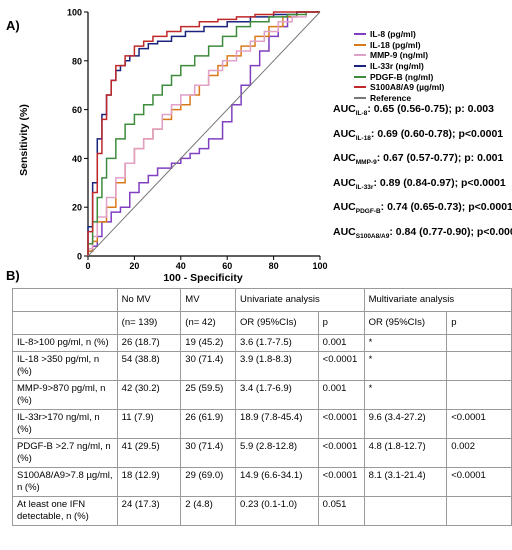 The height and width of the screenshot is (550, 512). Describe the element at coordinates (368, 212) in the screenshot. I see `auc-subscript: PDGF-B` at that location.